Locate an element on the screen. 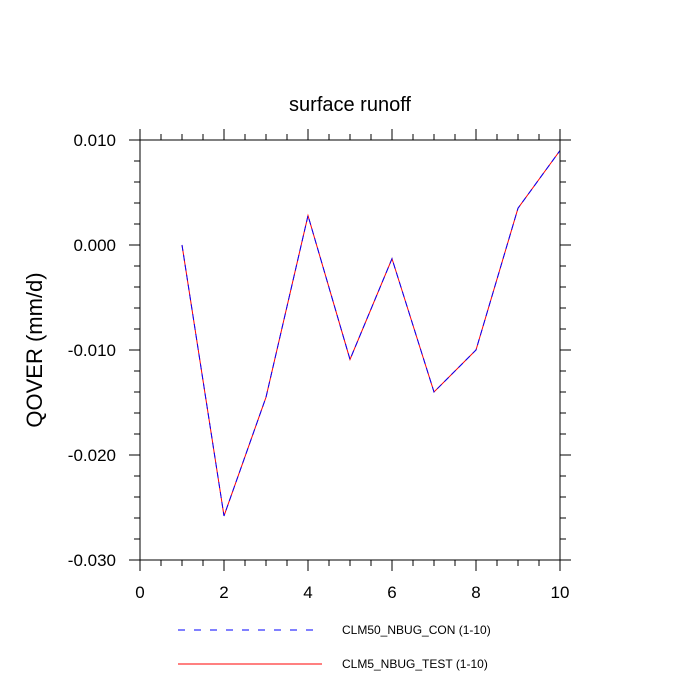 The width and height of the screenshot is (700, 700). y-axis-title: QOVER (mm/d) is located at coordinates (34, 349).